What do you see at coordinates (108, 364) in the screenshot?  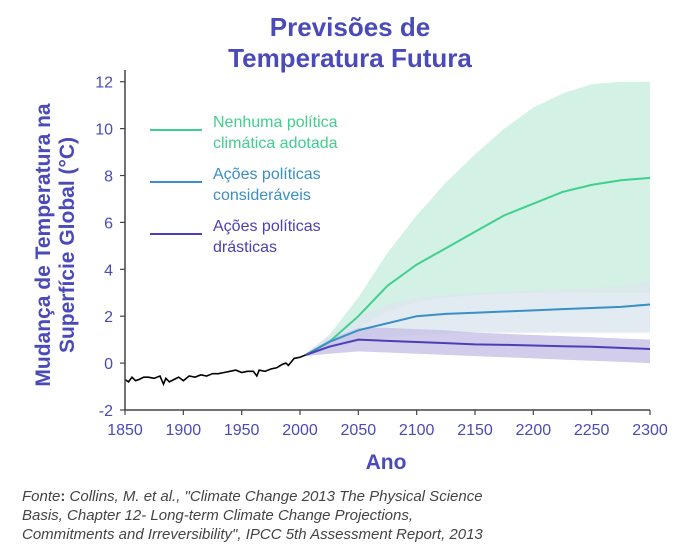 I see `y-tick-label: 0` at bounding box center [108, 364].